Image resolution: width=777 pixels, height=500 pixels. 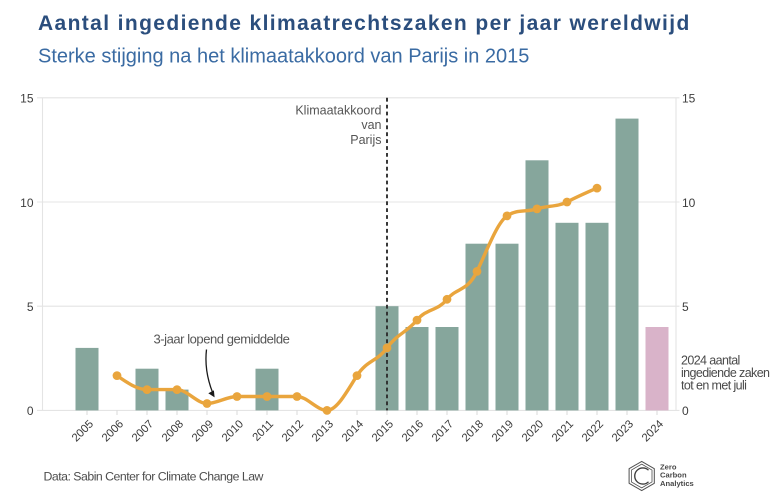 I want to click on svg-text: Zero, so click(x=668, y=466).